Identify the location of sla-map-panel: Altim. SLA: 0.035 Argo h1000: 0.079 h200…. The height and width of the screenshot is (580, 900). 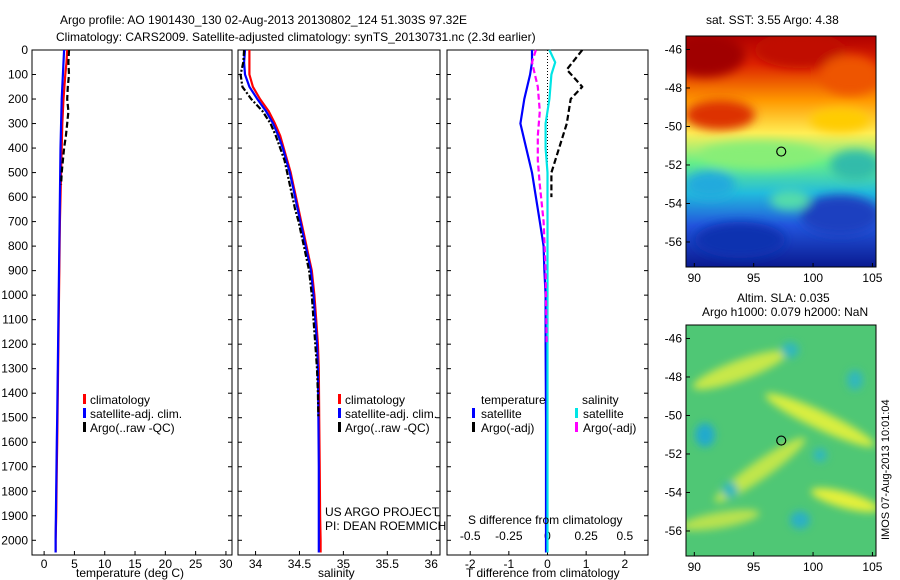
(774, 432).